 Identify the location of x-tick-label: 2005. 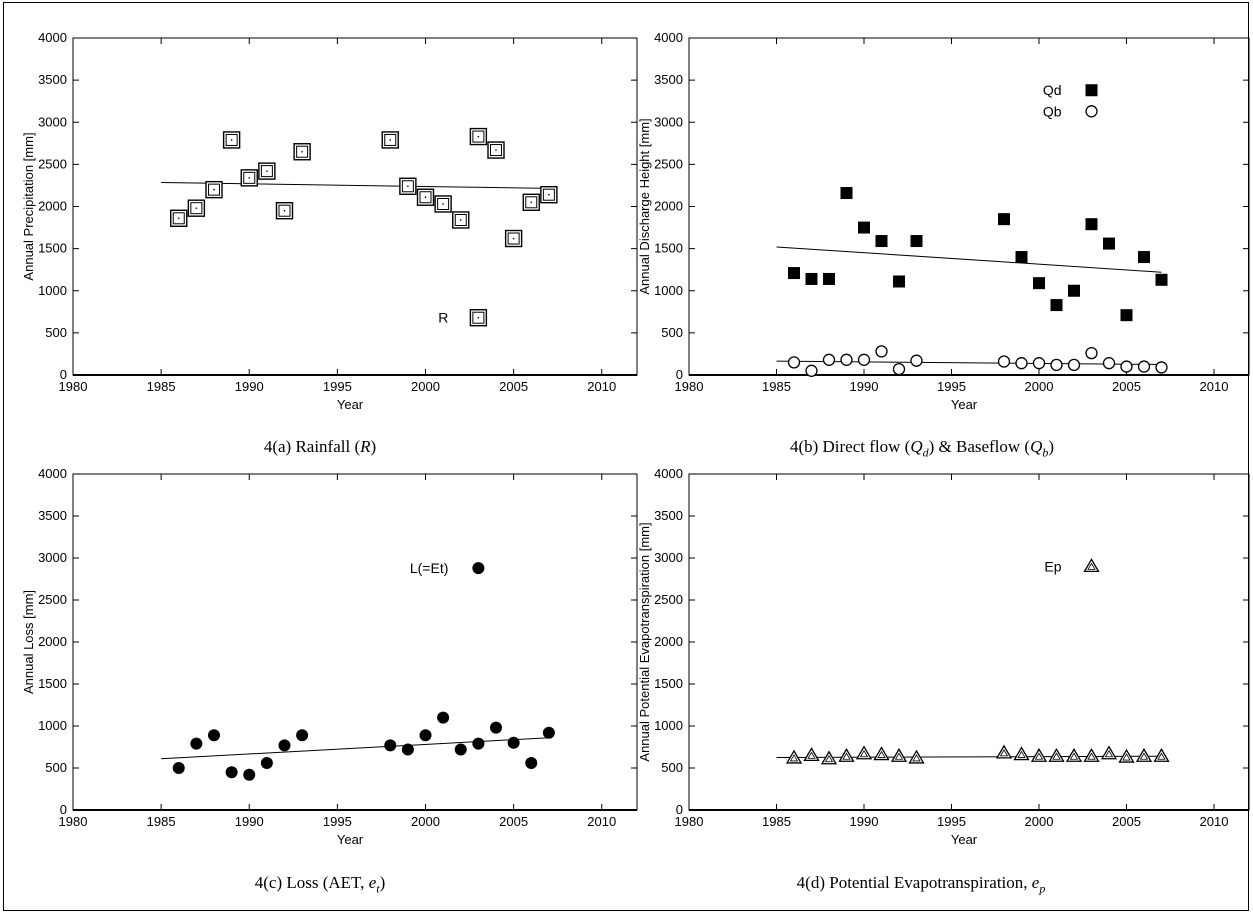
(513, 386).